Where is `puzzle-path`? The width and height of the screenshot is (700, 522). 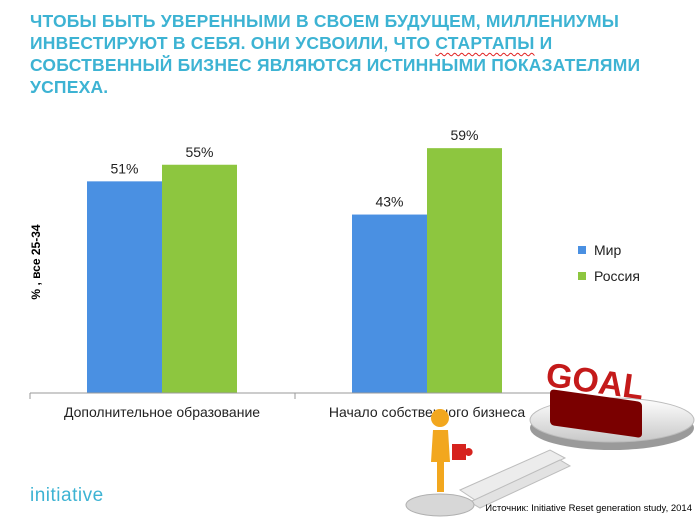
puzzle-path is located at coordinates (512, 475).